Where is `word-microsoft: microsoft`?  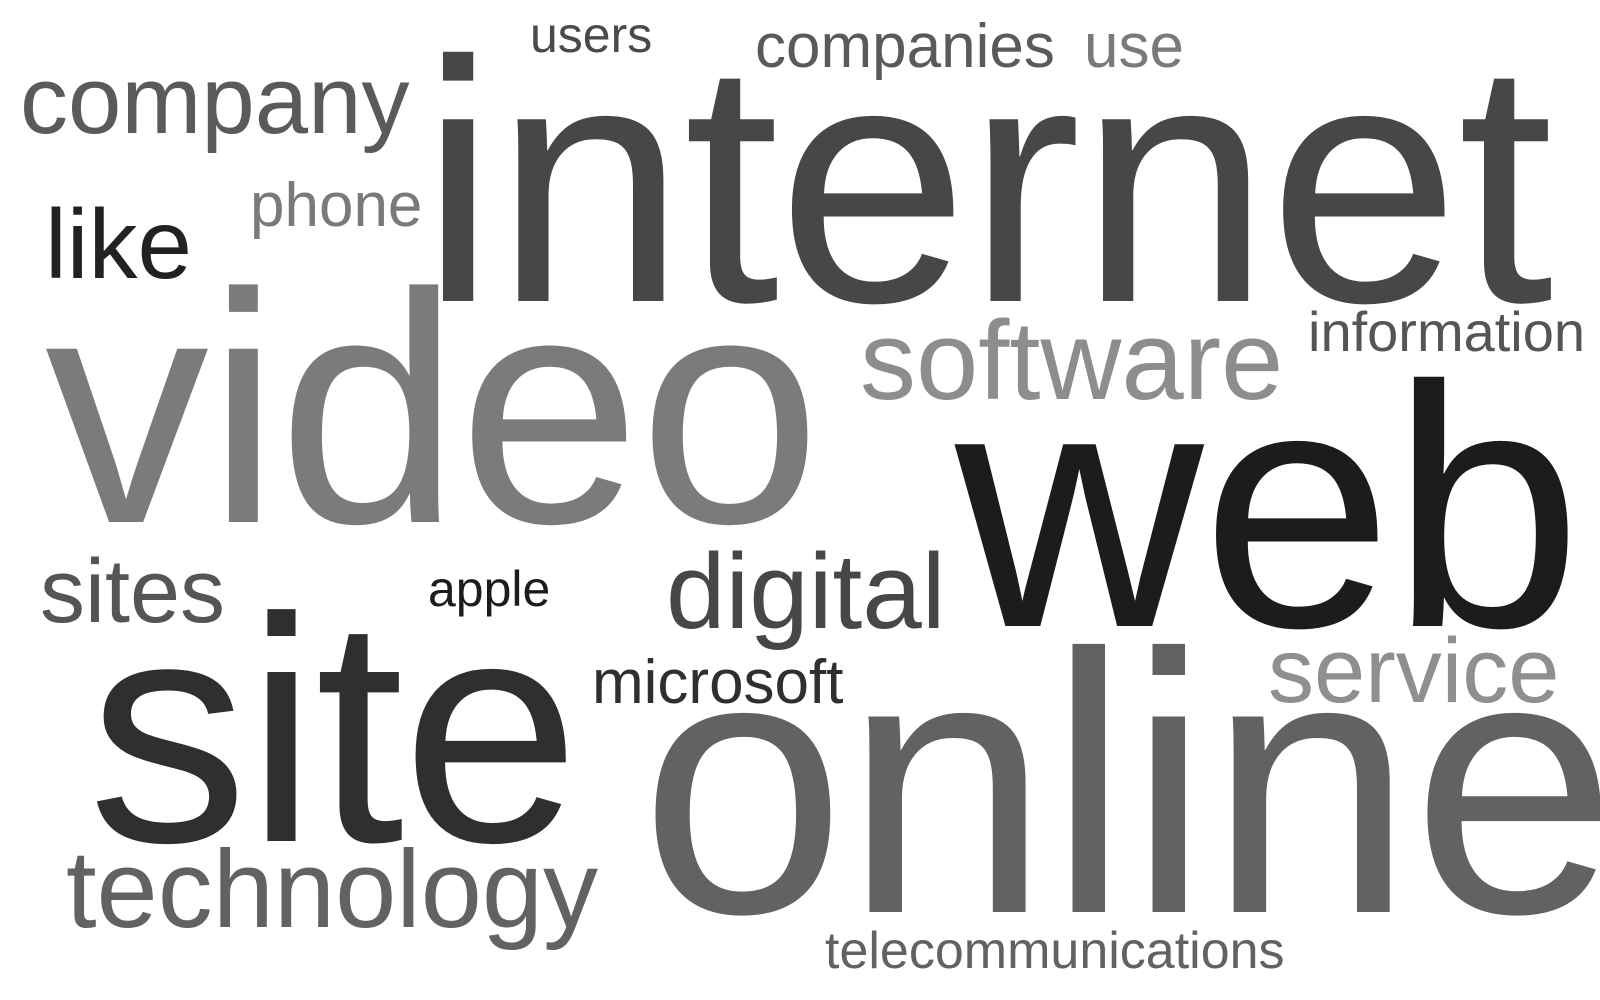 word-microsoft: microsoft is located at coordinates (718, 682).